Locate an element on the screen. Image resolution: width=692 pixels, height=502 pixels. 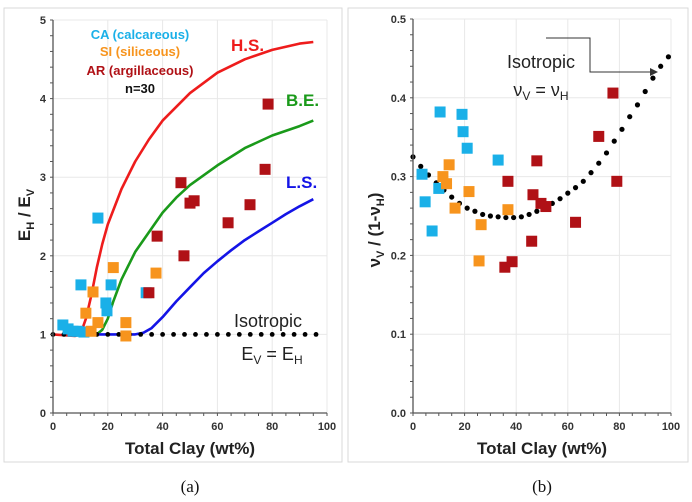
legend-ca: CA (calcareous) is located at coordinates (140, 34).